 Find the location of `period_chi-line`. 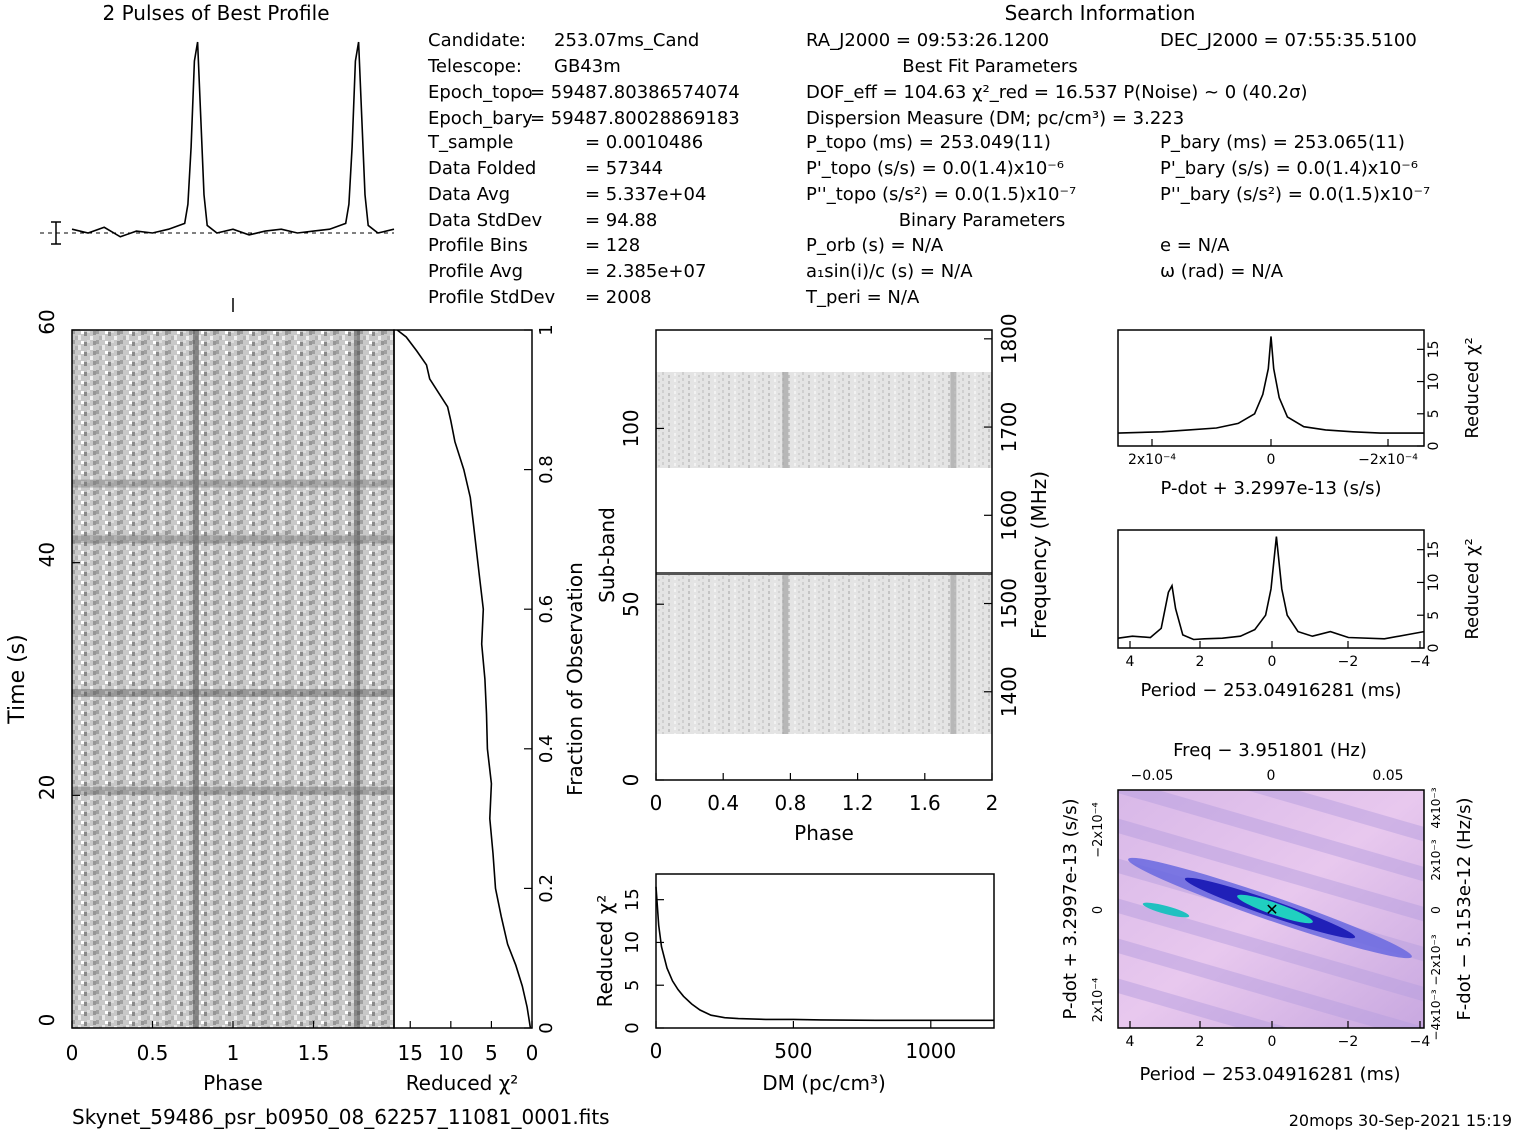

period_chi-line is located at coordinates (1271, 588).